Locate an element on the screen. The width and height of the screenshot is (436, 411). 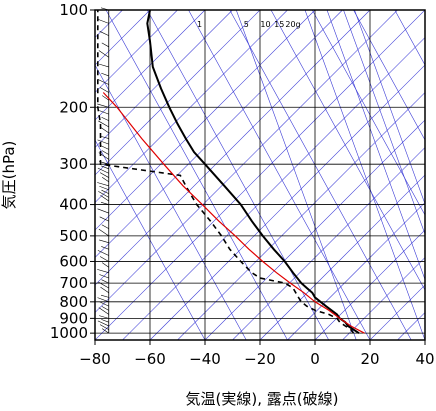
x-axis-title: 気温(実線), 露点(破線) is located at coordinates (262, 399).